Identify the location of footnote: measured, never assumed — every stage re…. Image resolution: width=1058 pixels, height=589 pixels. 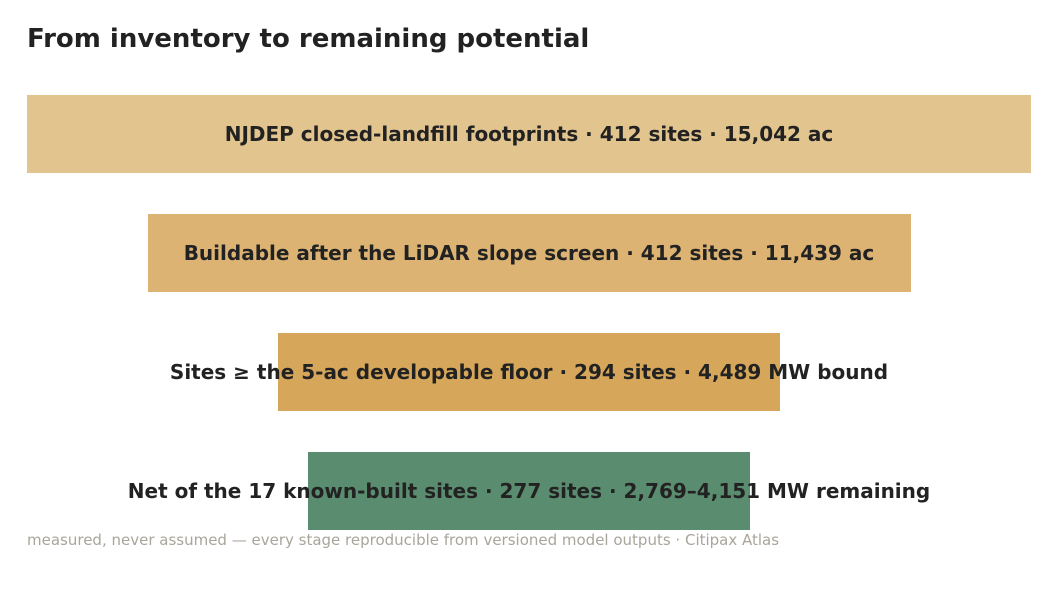
(403, 540).